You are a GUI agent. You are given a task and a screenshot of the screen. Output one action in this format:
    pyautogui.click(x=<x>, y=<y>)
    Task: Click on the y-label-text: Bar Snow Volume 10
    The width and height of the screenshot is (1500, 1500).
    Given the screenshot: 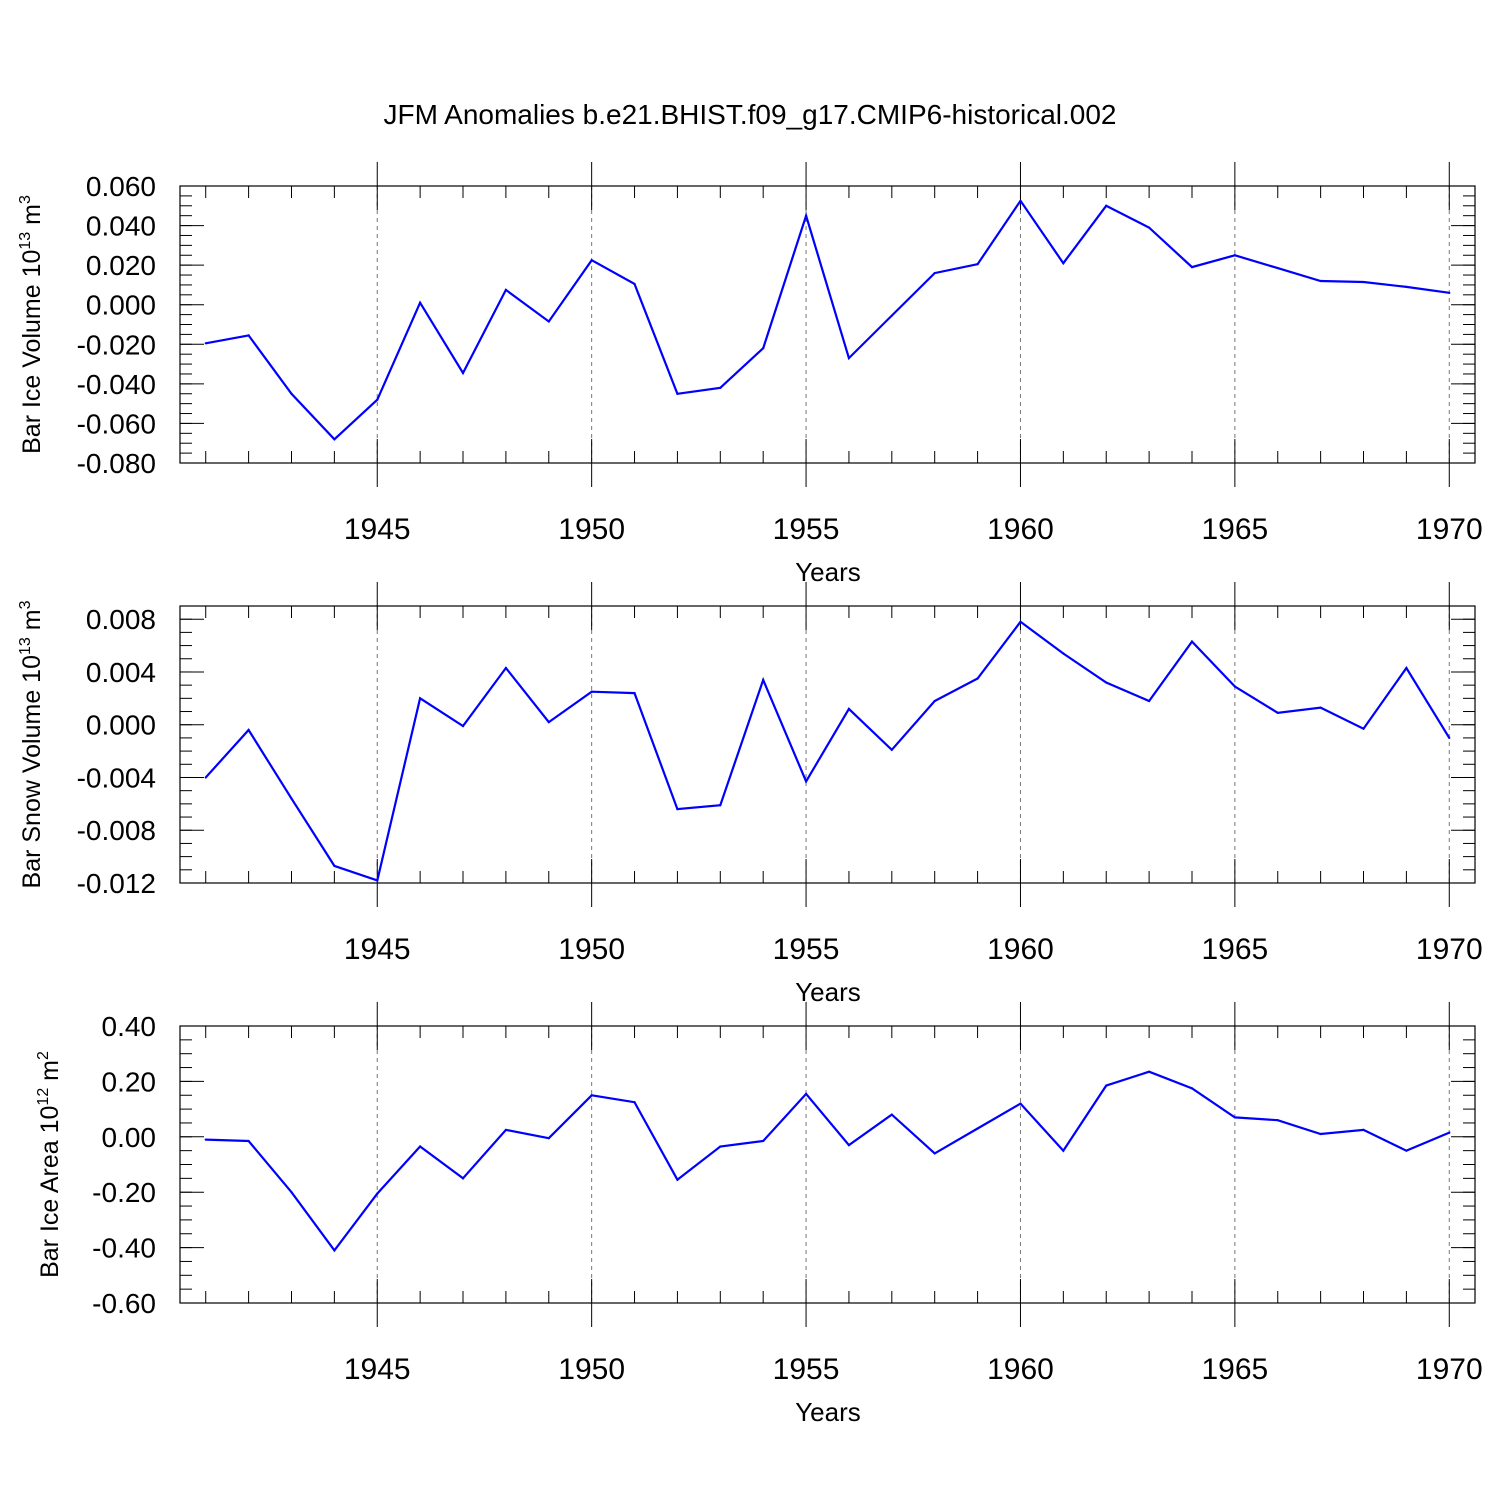 What is the action you would take?
    pyautogui.click(x=32, y=771)
    